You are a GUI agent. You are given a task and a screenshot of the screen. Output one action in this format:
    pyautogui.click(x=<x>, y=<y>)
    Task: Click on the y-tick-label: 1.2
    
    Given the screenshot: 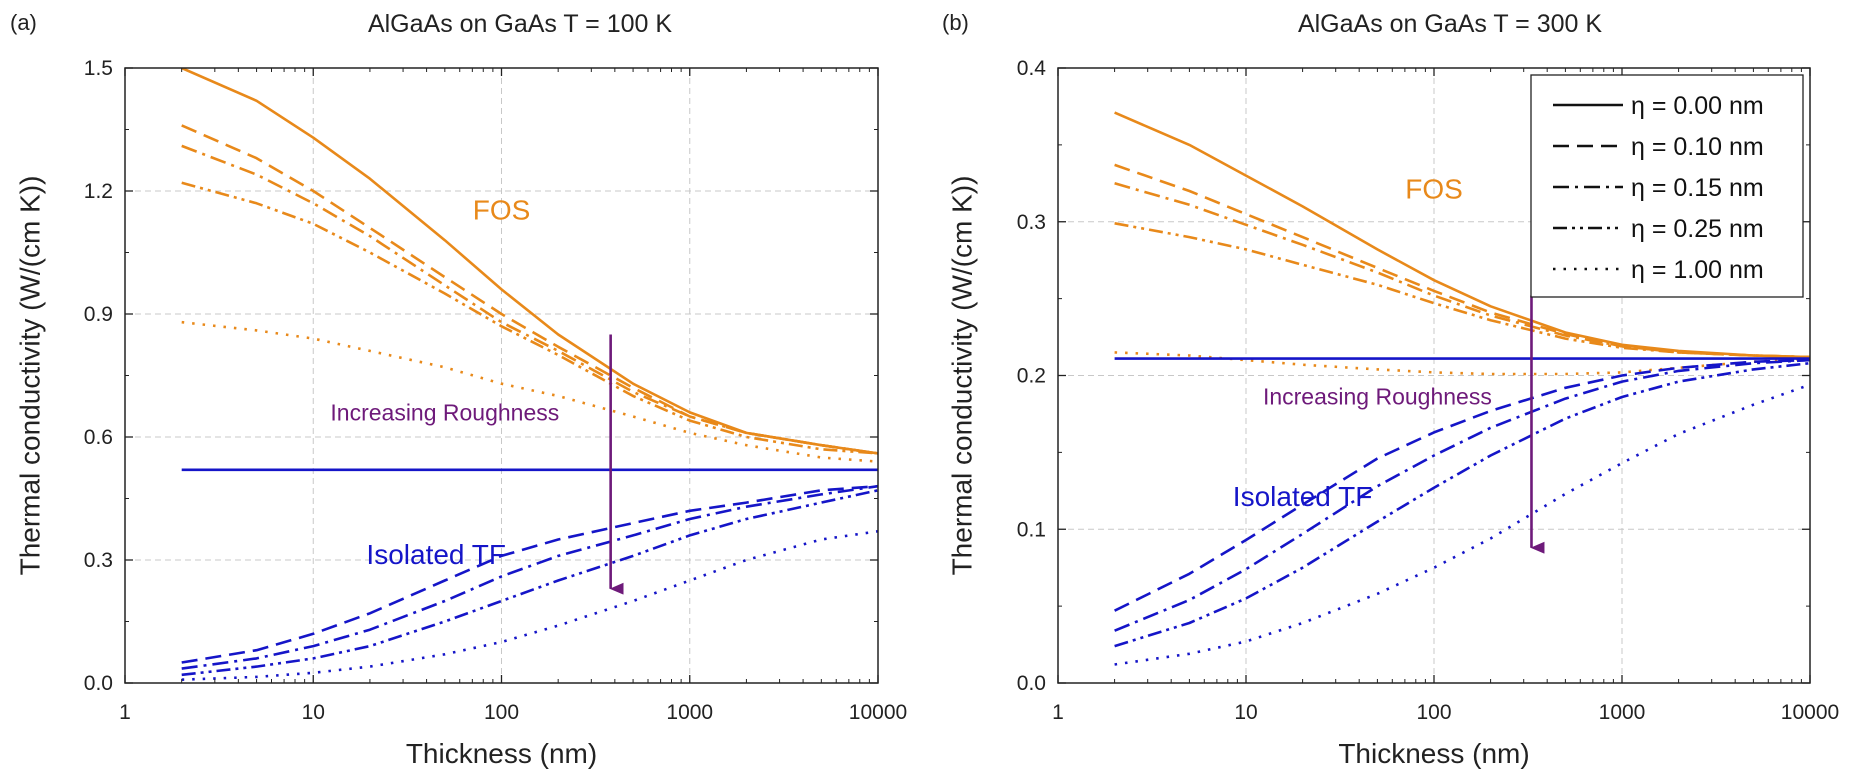 What is the action you would take?
    pyautogui.click(x=98, y=191)
    